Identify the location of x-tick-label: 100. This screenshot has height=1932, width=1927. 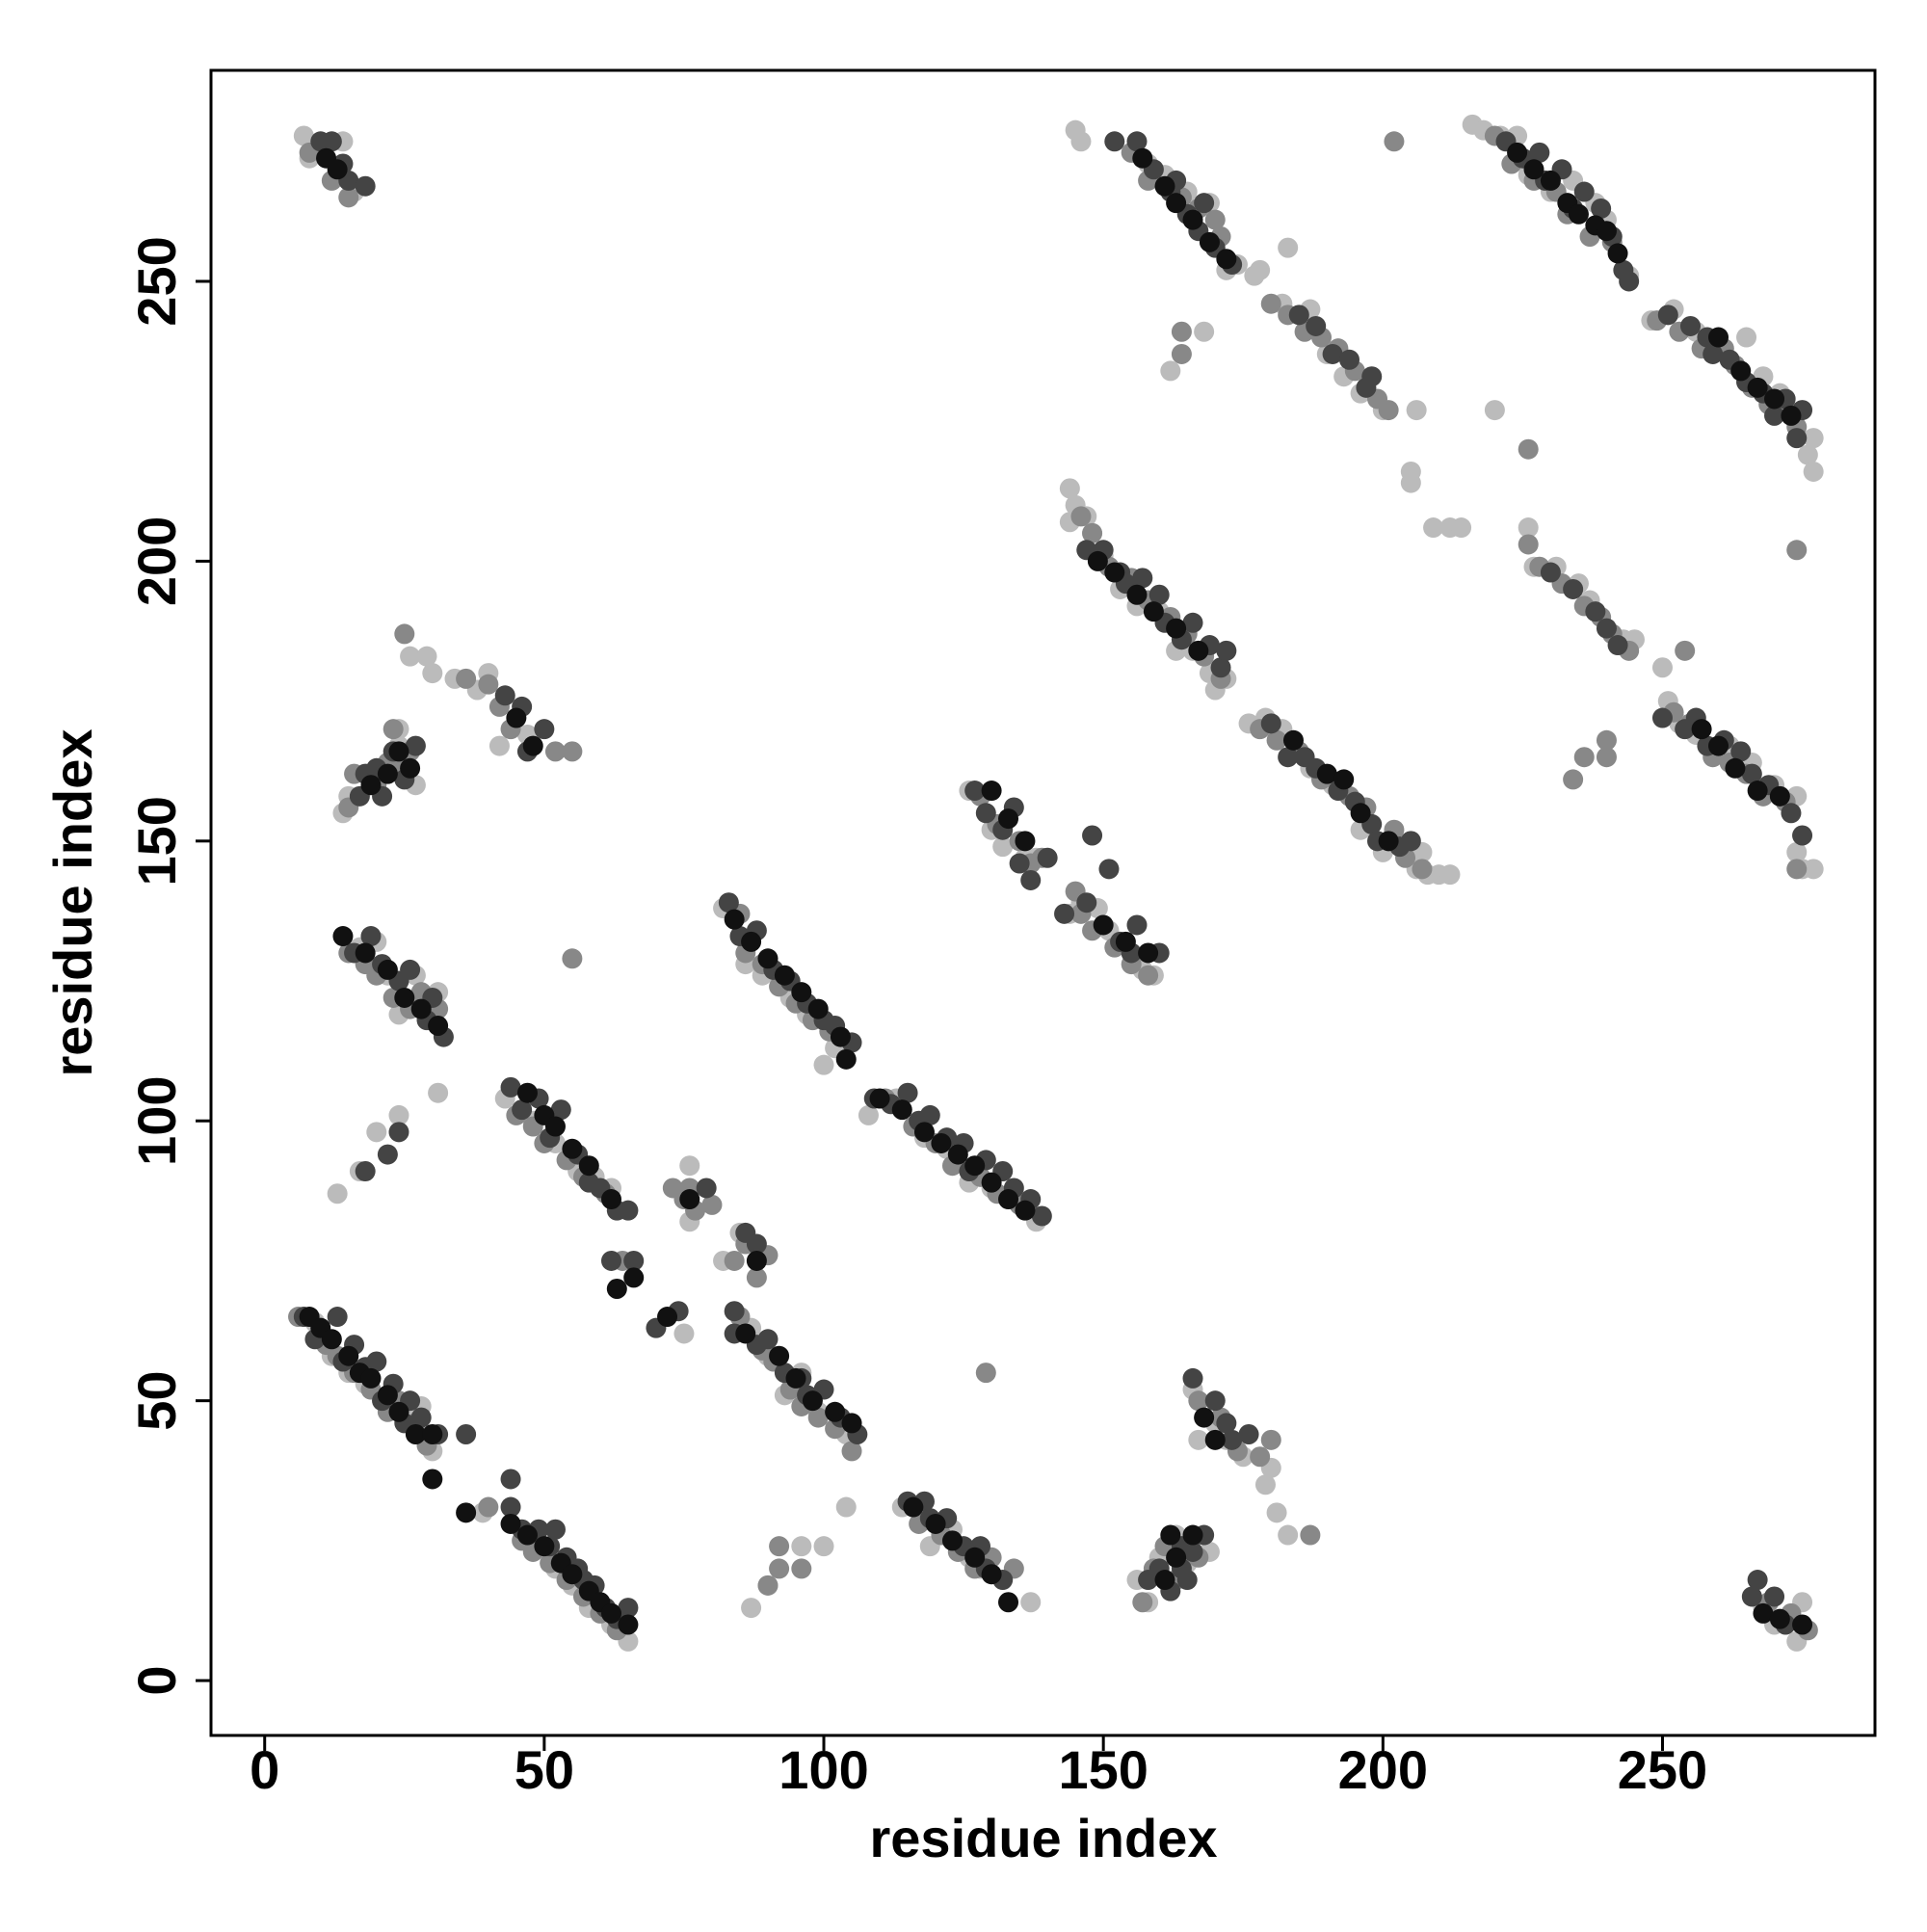
(824, 1769).